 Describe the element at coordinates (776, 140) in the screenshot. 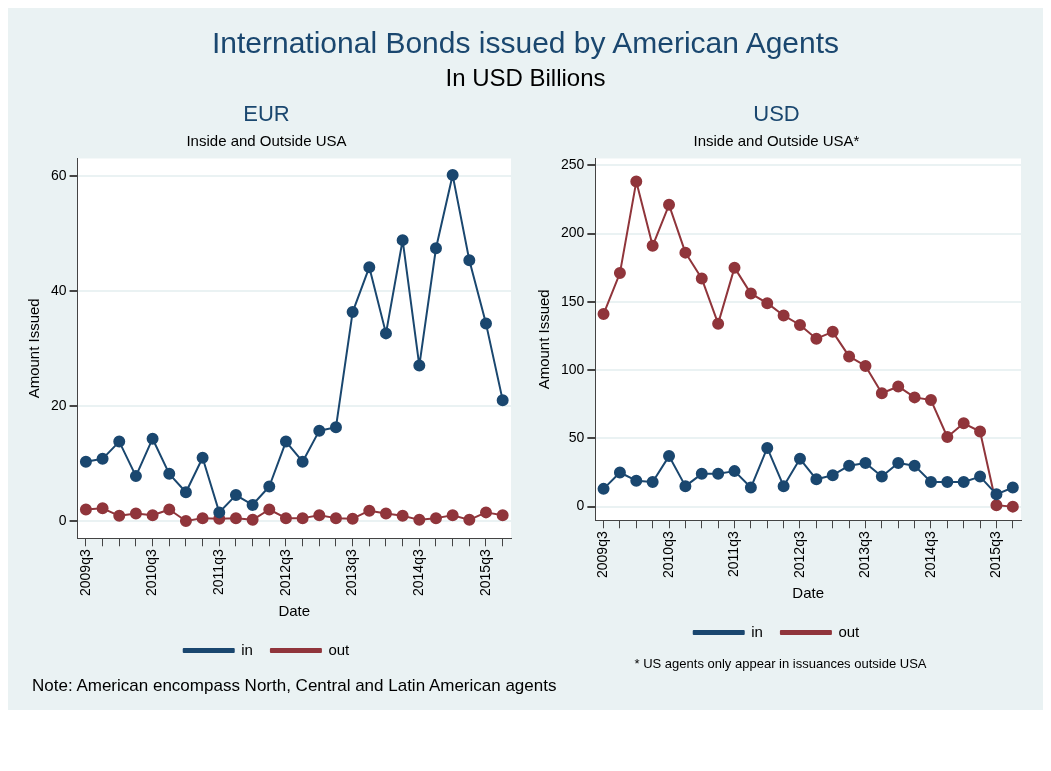

I see `chart-subtitle: Inside and Outside USA*` at that location.